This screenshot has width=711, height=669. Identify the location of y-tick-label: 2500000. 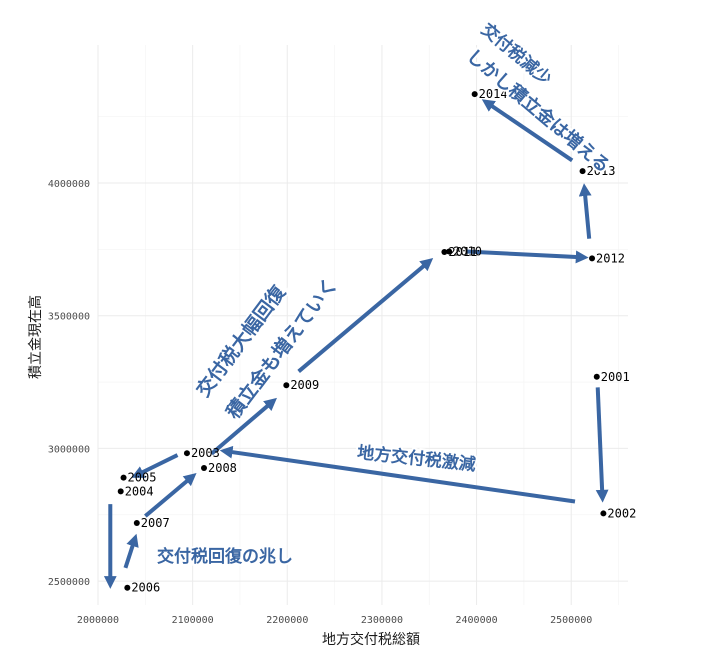
(69, 582).